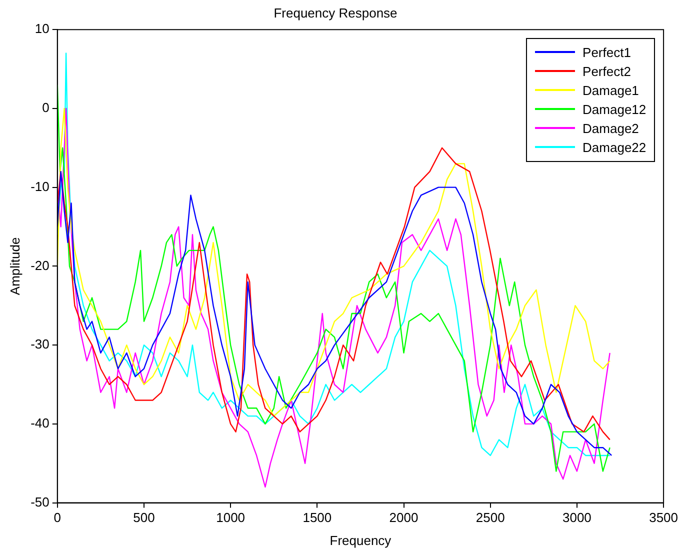 This screenshot has width=681, height=553. I want to click on x-tick-label: 3000, so click(577, 518).